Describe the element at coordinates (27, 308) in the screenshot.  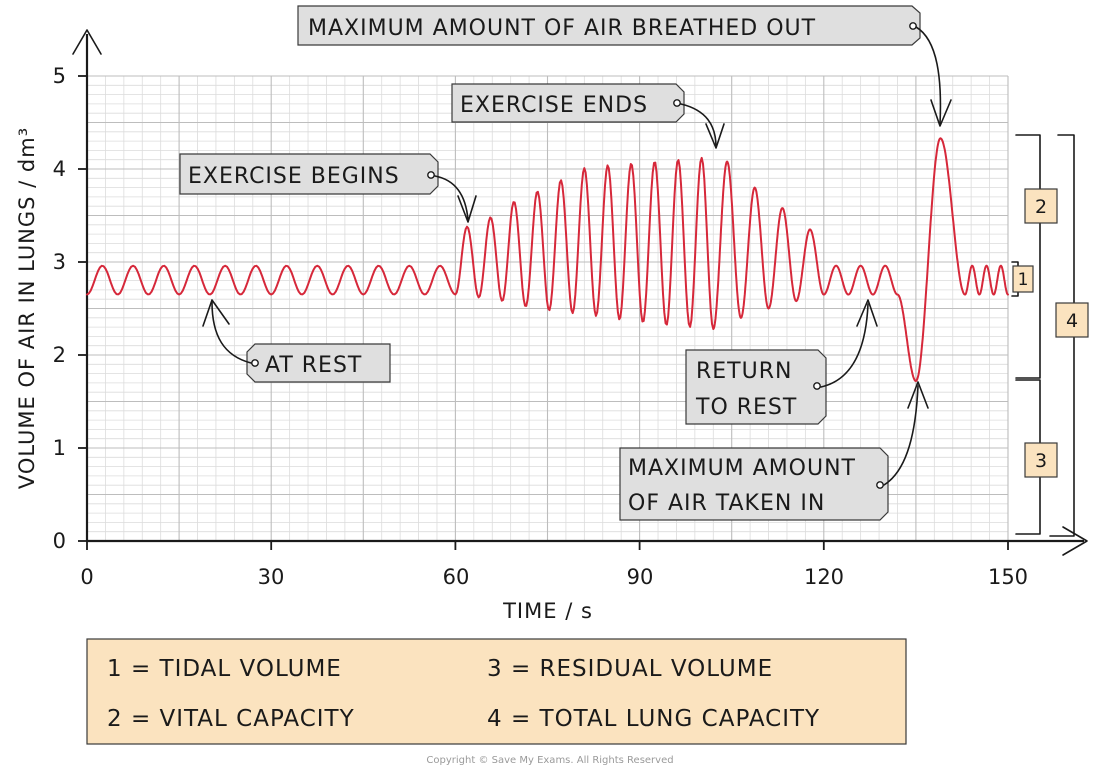
I see `y-axis-label: VOLUME OF AIR IN LUNGS / dm³` at that location.